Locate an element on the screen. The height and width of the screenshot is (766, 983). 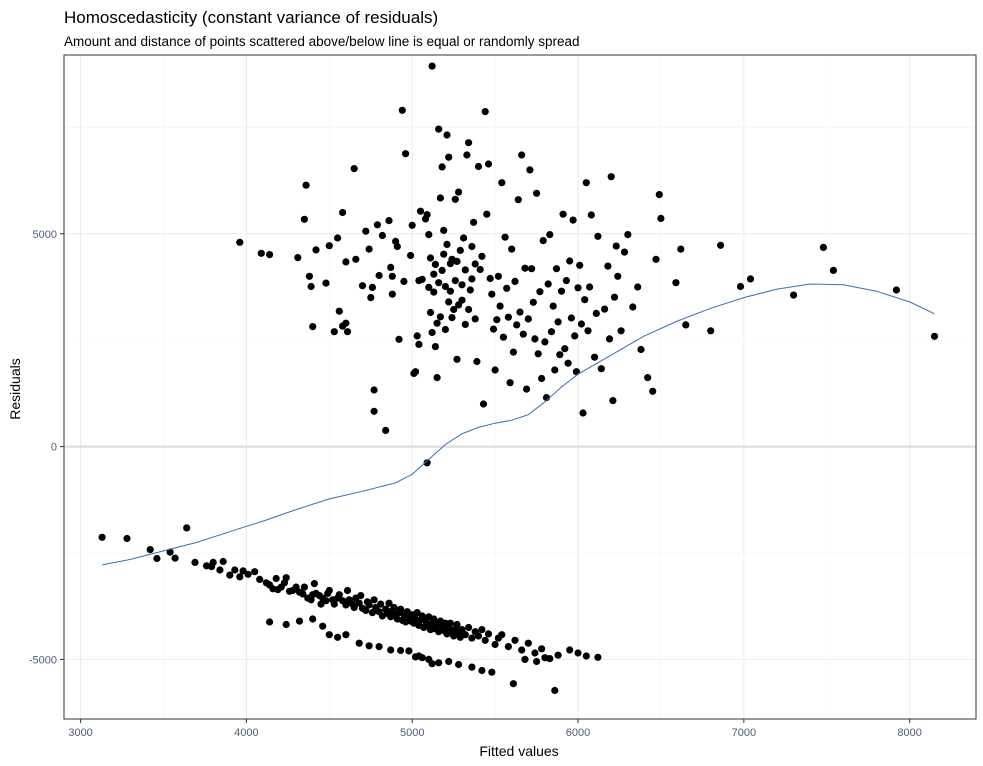
y-axis-ticks: -5000 0 5000 is located at coordinates (46, 447).